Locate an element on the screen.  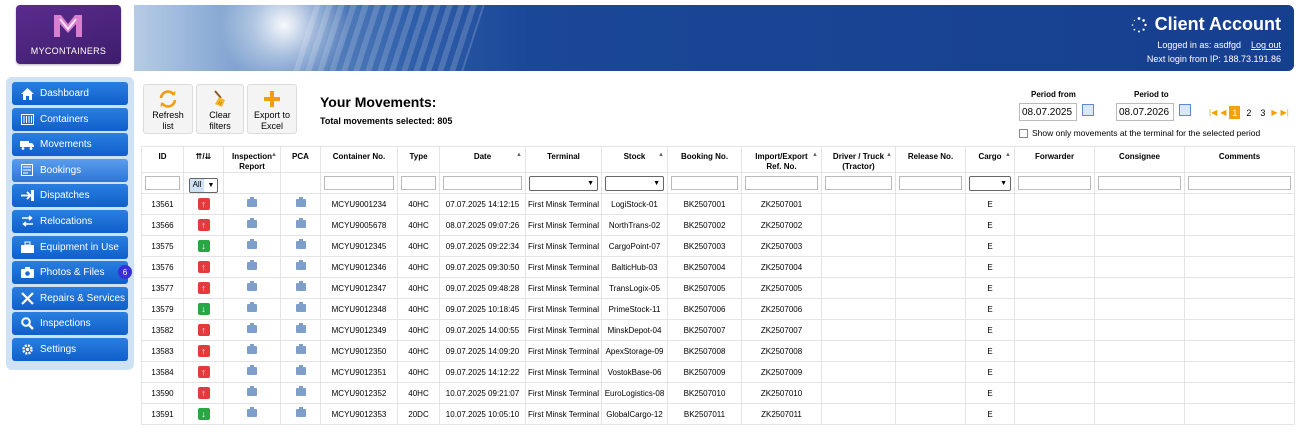
filter-booking-input is located at coordinates (704, 182).